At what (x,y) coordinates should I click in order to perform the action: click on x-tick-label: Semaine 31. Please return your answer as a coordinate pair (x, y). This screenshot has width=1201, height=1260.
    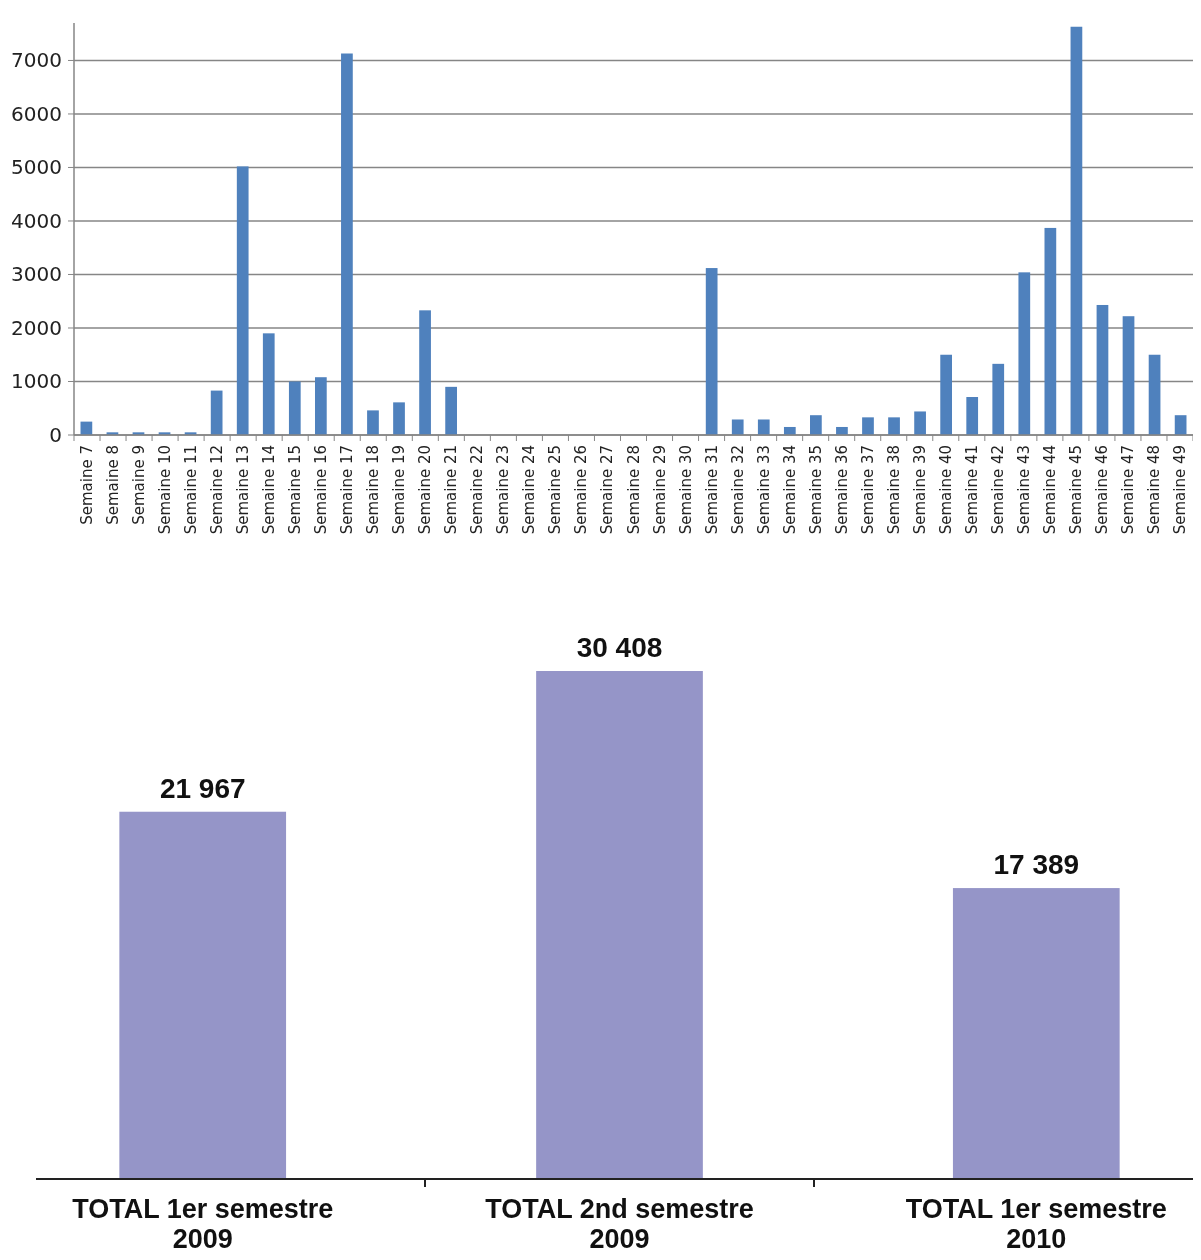
    Looking at the image, I should click on (711, 490).